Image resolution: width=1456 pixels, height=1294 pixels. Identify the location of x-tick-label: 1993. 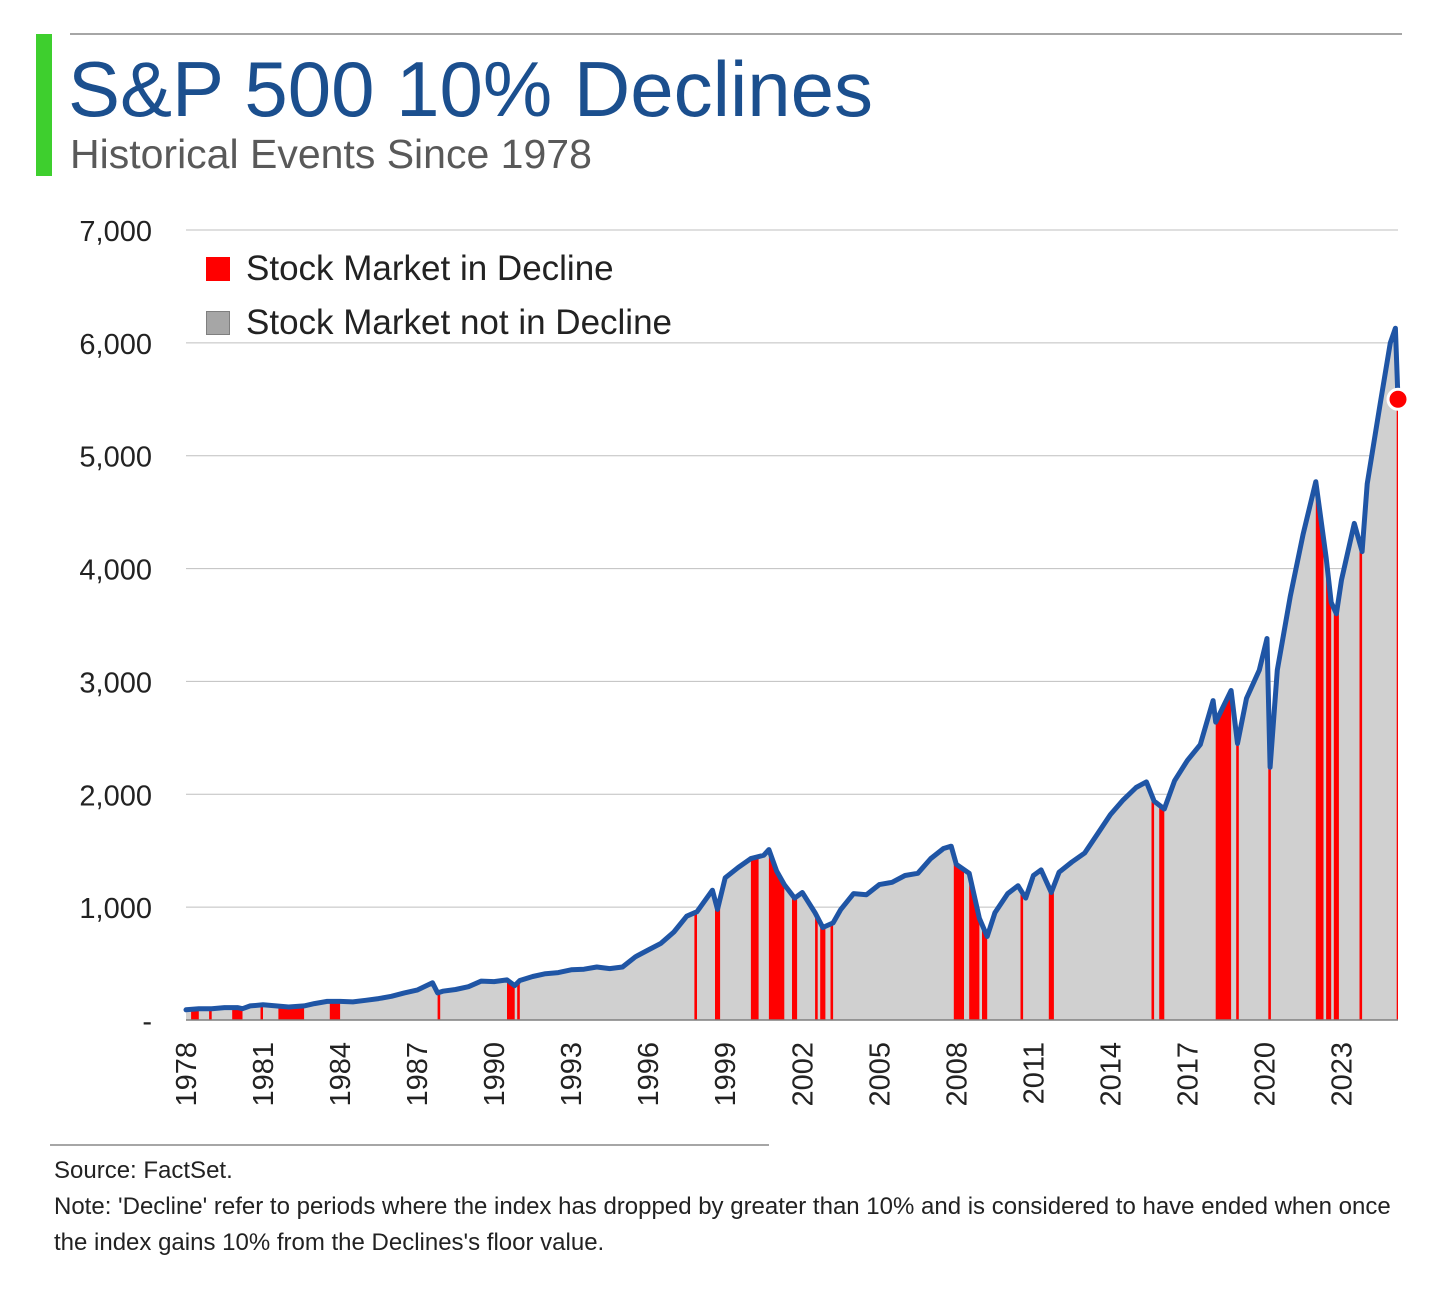
(572, 1074).